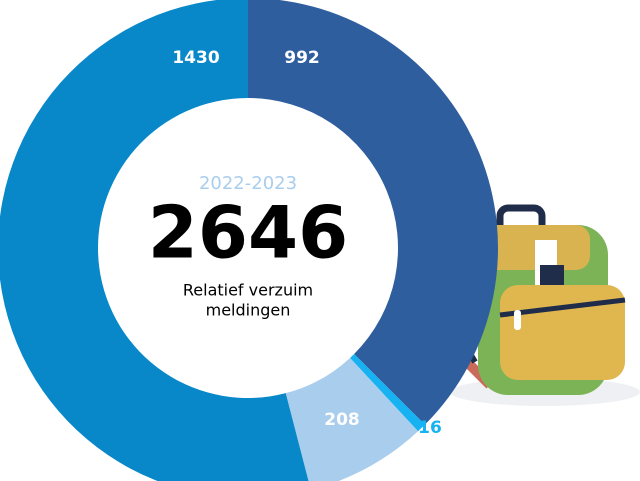  What do you see at coordinates (539, 305) in the screenshot?
I see `backpack-illustration` at bounding box center [539, 305].